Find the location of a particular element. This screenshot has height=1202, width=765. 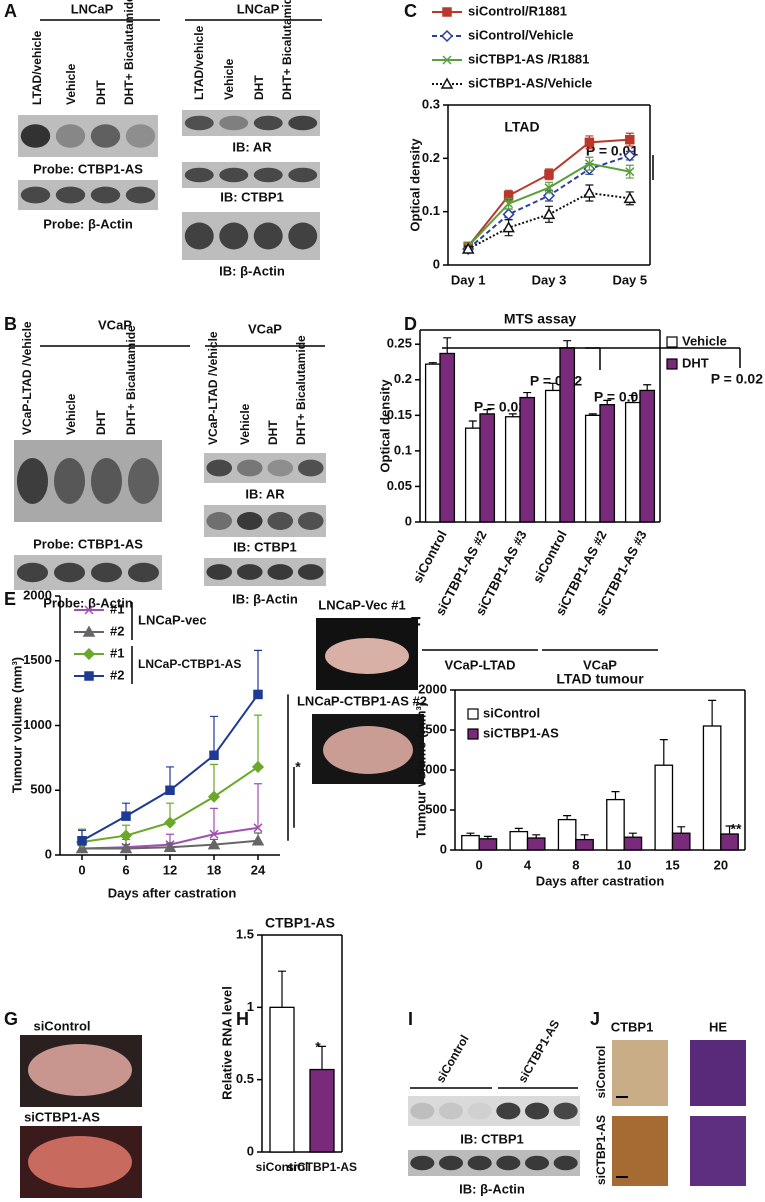

label: DHT is located at coordinates (101, 422).